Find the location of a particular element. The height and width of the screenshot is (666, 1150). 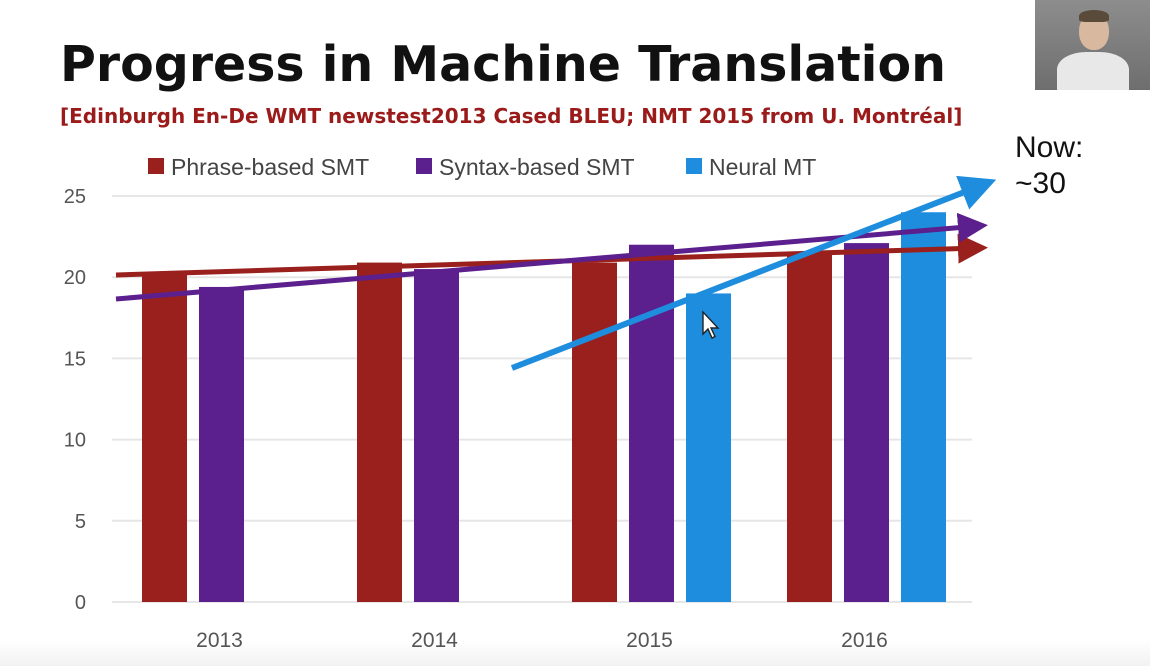

bar-syntax-based-smt-2013 is located at coordinates (221, 444).